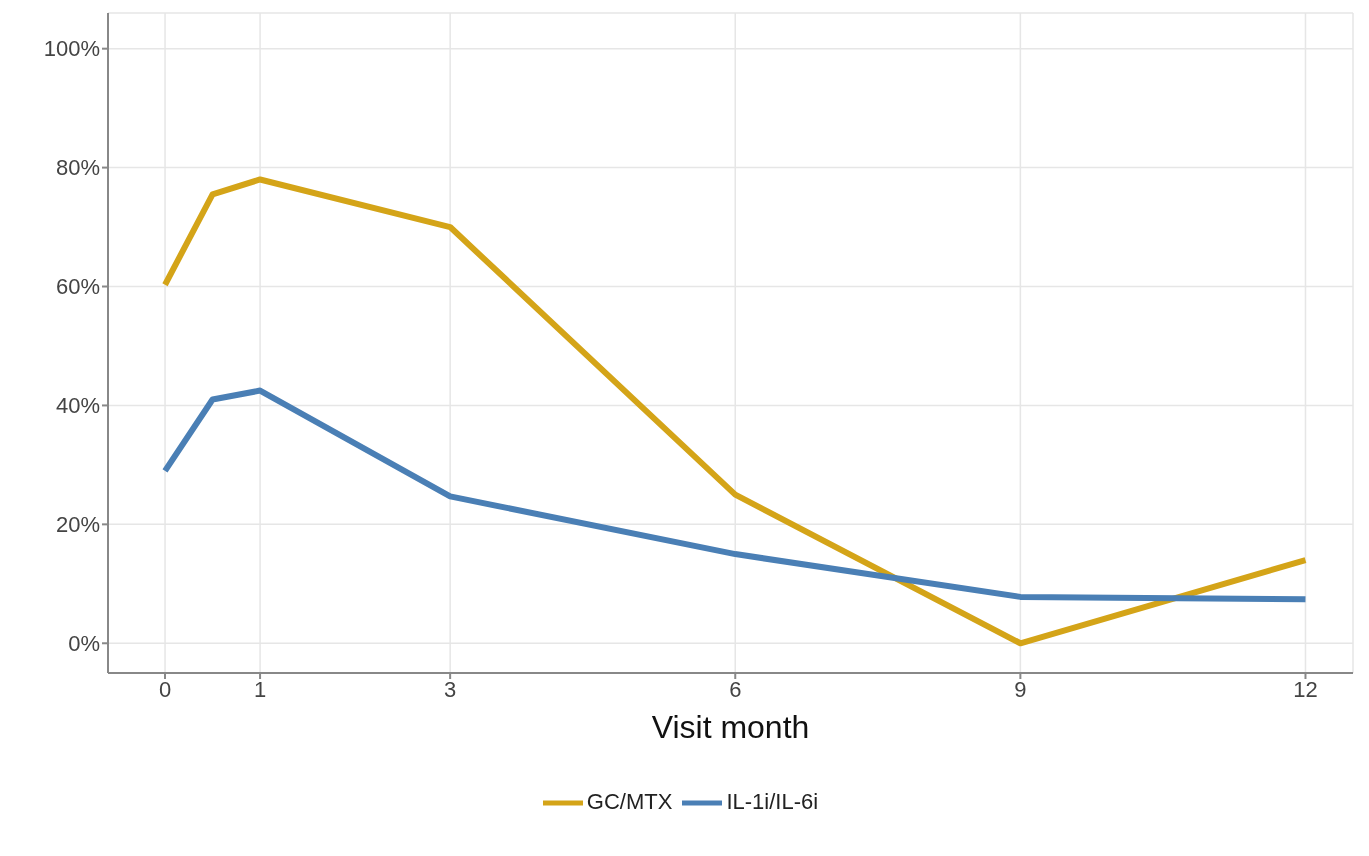 The image size is (1369, 856). What do you see at coordinates (77, 525) in the screenshot?
I see `y-tick-label: 20%` at bounding box center [77, 525].